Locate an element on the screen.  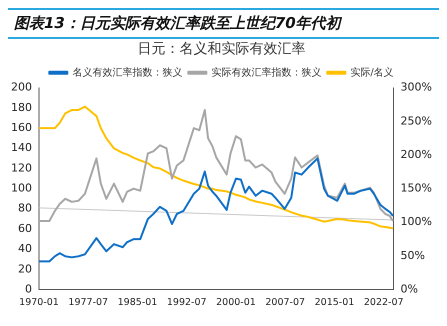
y-tick-label: 100 is located at coordinates (21, 188).